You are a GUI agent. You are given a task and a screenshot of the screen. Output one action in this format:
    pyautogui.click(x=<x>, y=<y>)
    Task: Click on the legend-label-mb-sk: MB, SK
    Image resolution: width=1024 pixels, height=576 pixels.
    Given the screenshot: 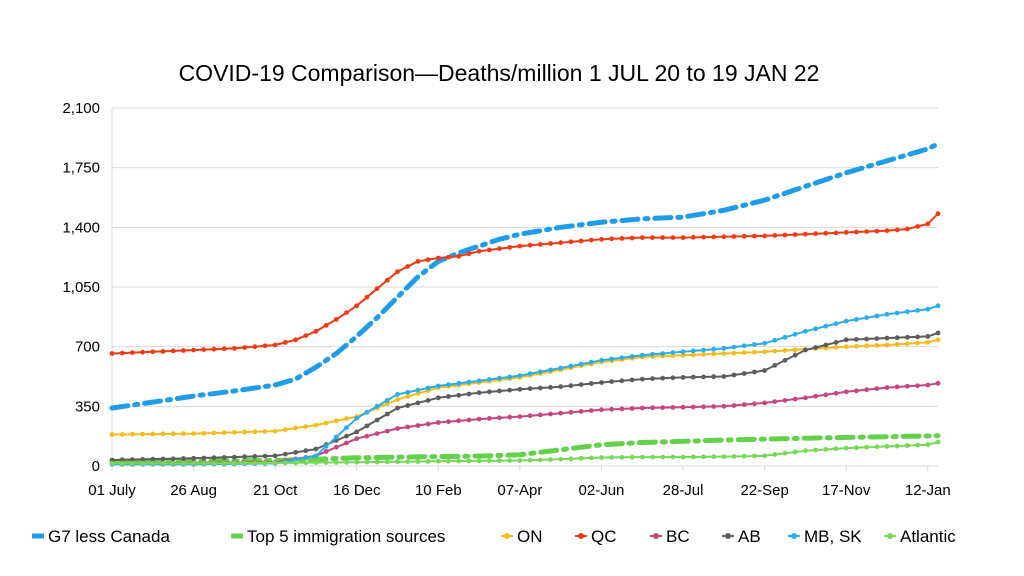 What is the action you would take?
    pyautogui.click(x=833, y=536)
    